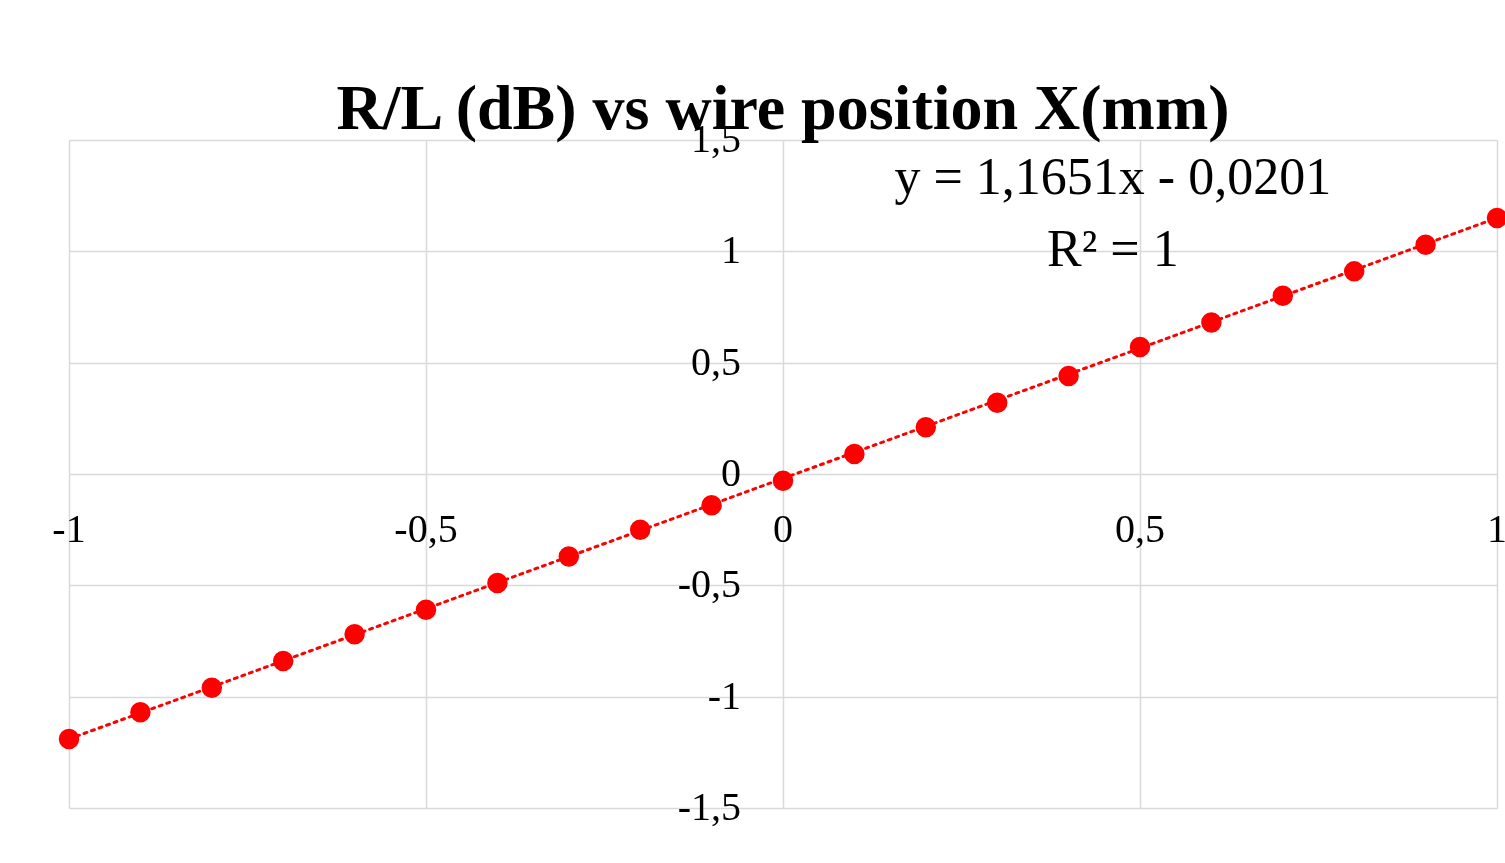 The width and height of the screenshot is (1505, 863). I want to click on y-tick-label: 1, so click(731, 250).